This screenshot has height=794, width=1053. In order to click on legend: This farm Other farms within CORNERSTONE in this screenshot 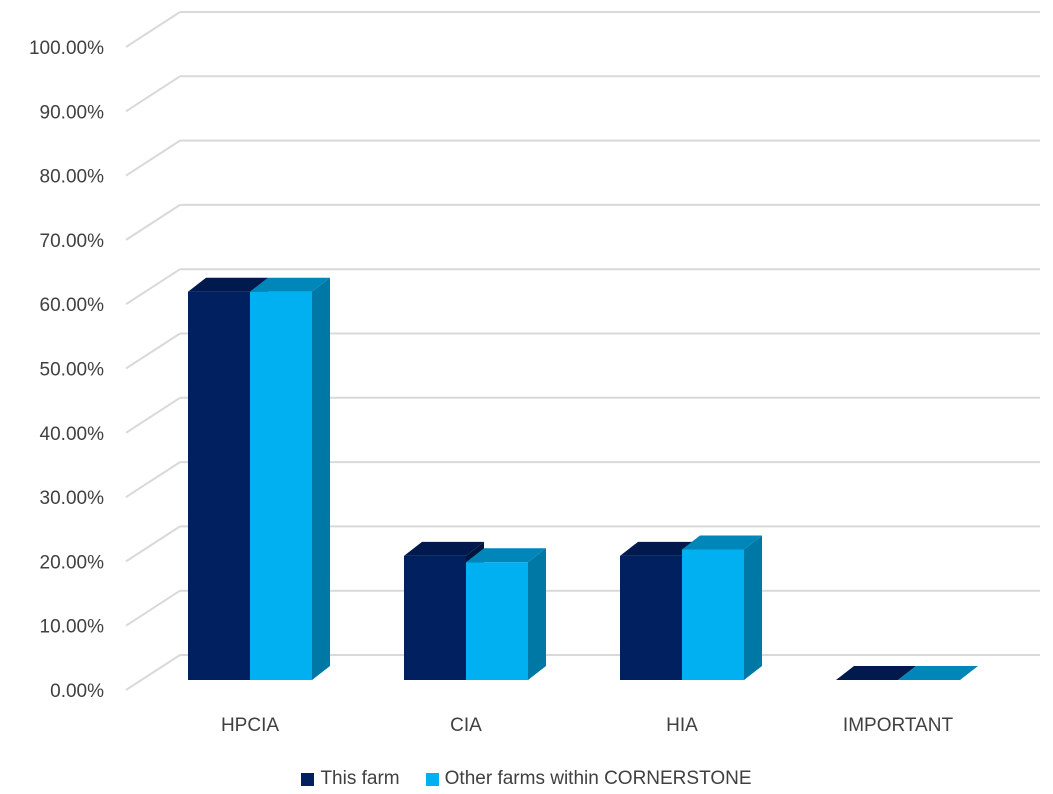, I will do `click(526, 779)`.